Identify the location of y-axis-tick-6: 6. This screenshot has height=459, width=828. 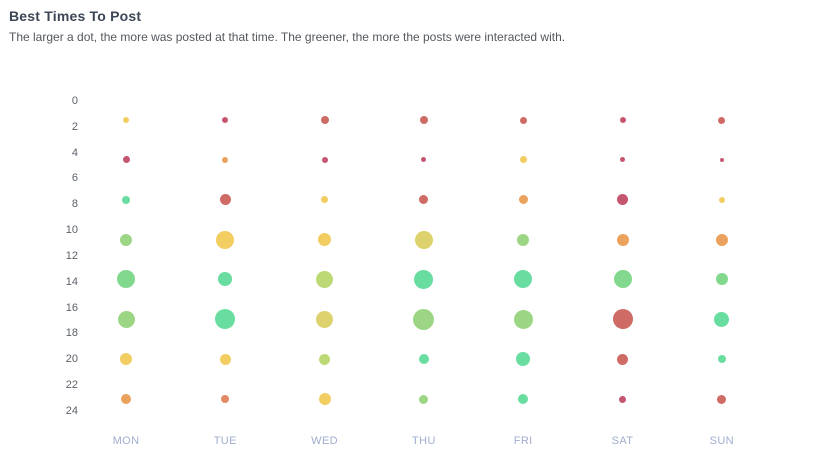
(74, 178).